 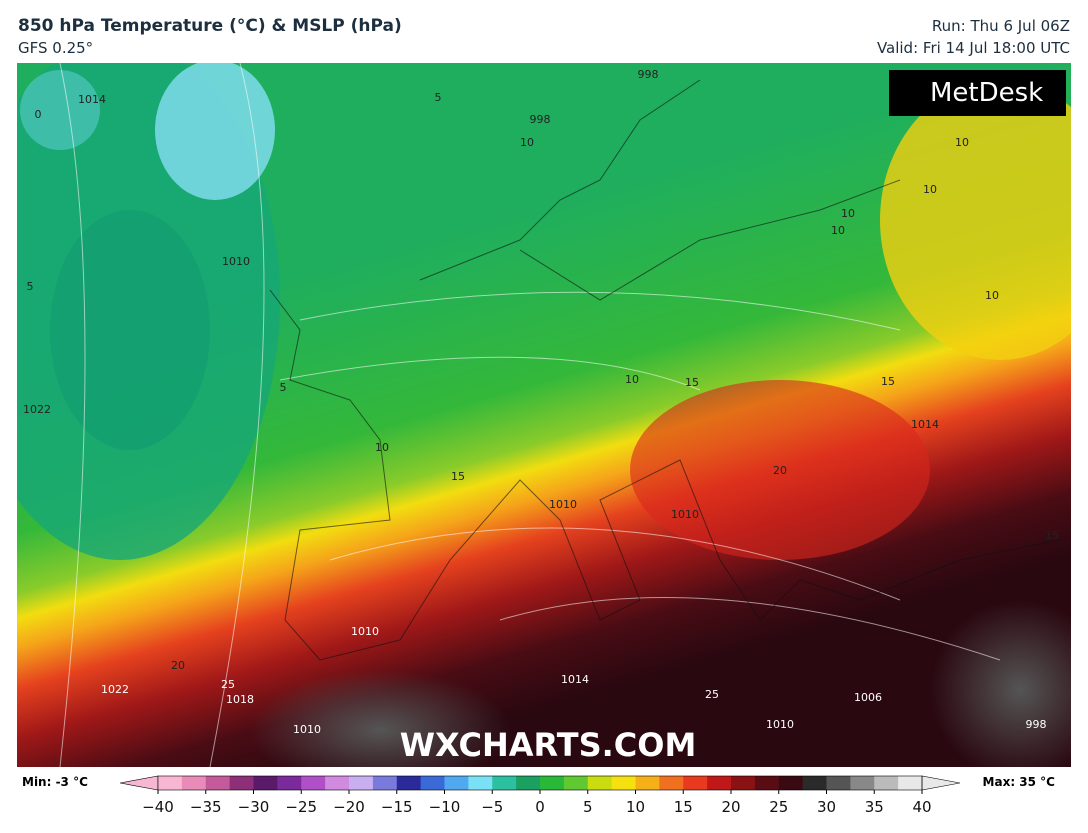 I want to click on contour-label: 1006, so click(x=868, y=697).